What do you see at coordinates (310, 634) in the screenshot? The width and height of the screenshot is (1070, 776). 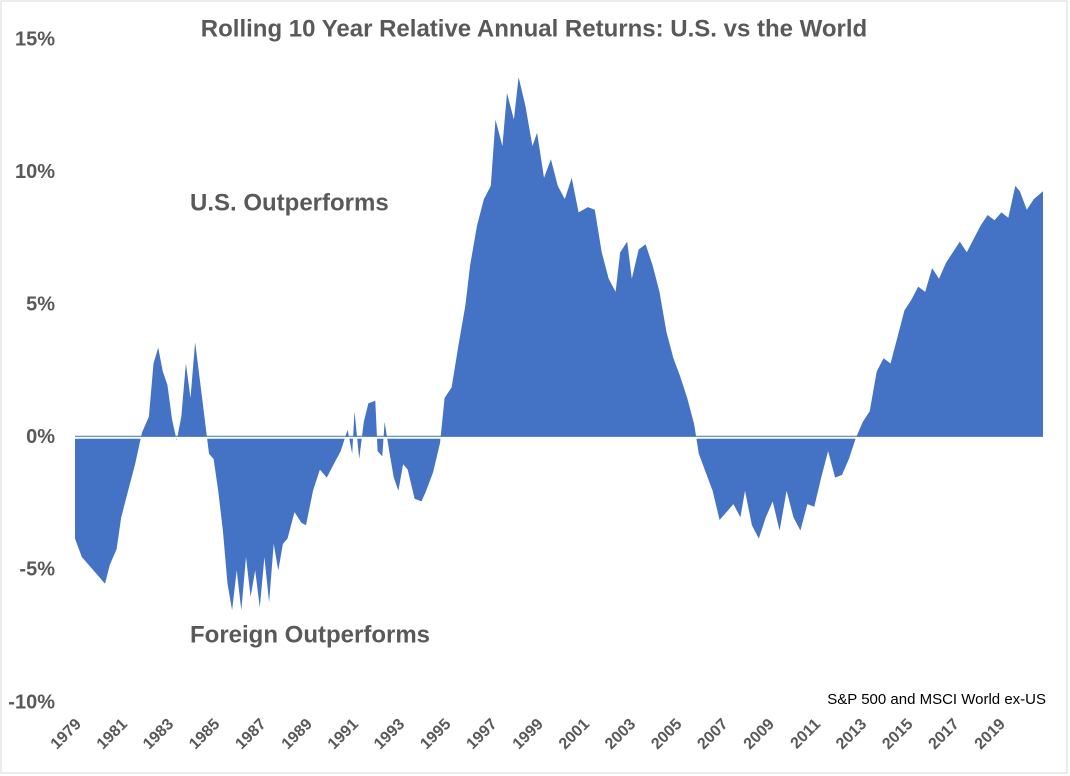 I see `annotation: Foreign Outperforms` at bounding box center [310, 634].